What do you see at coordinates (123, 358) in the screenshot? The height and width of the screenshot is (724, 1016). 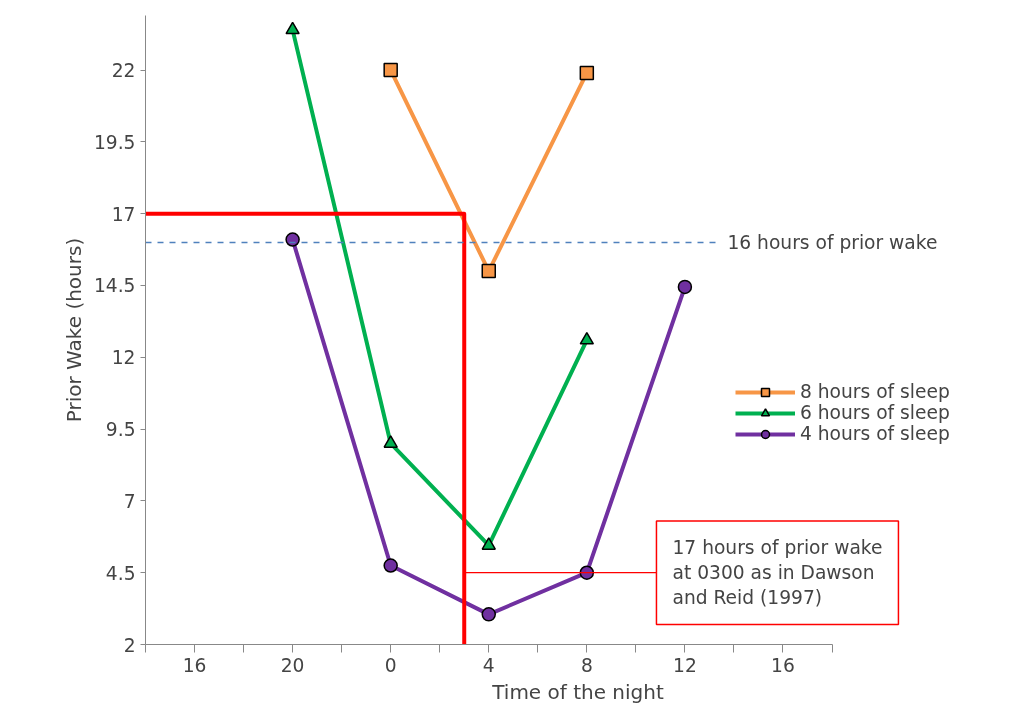 I see `y-tick-label: 12` at bounding box center [123, 358].